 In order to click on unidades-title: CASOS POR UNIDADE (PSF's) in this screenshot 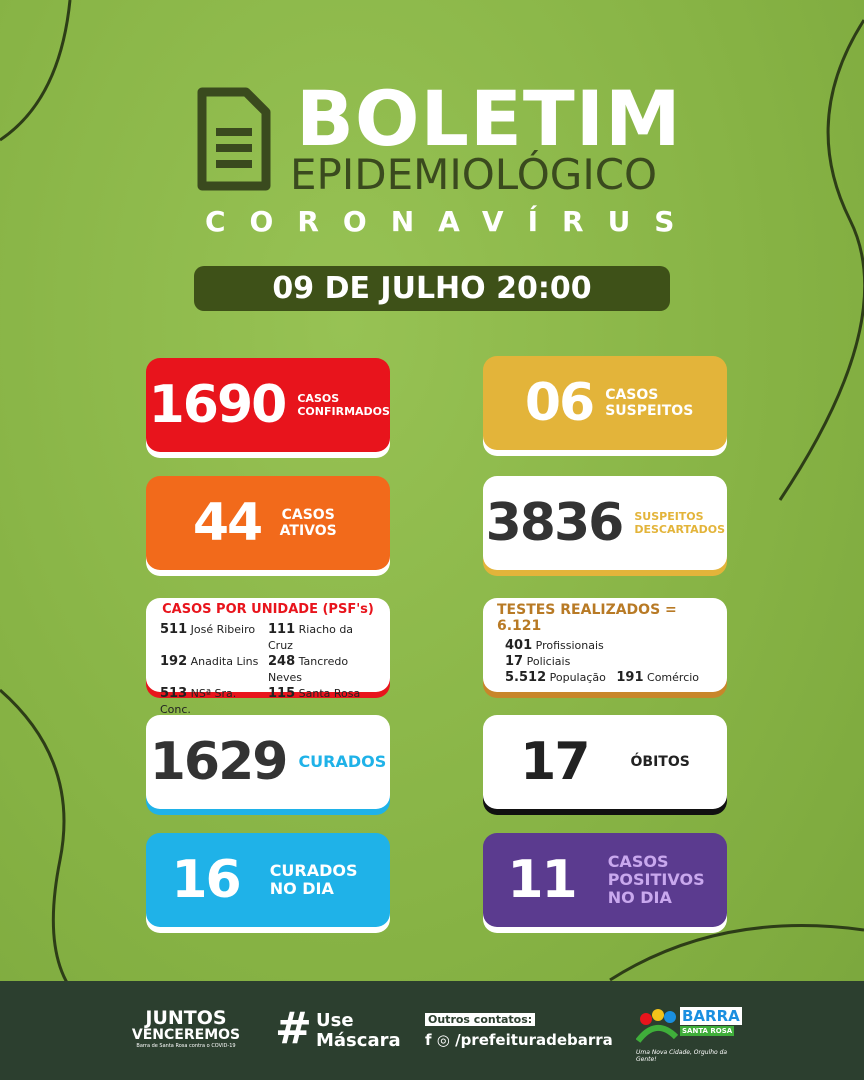, I will do `click(268, 609)`.